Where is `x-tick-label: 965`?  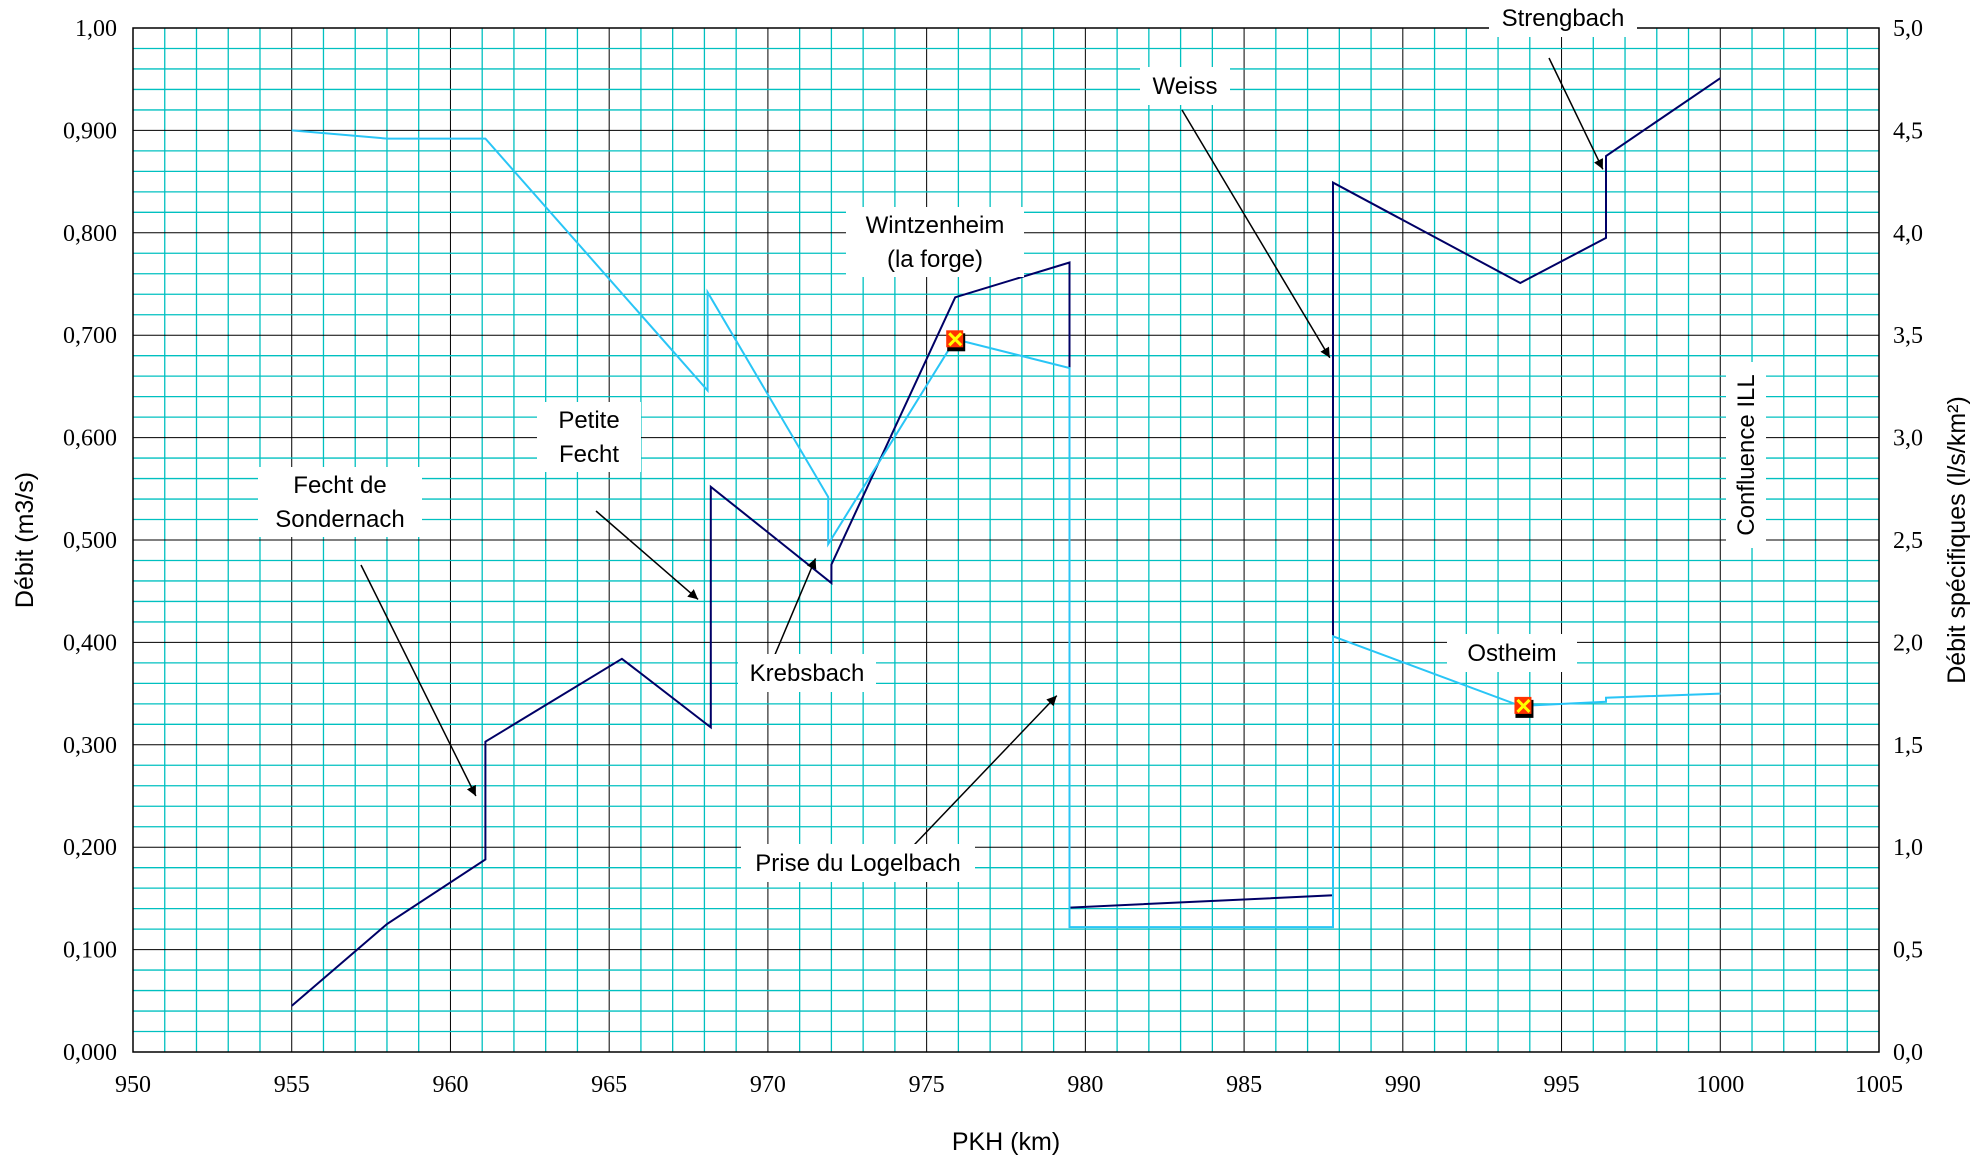 x-tick-label: 965 is located at coordinates (609, 1085).